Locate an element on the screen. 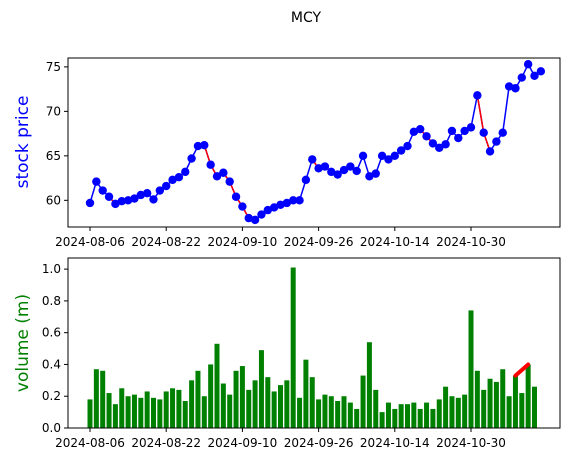 This screenshot has width=572, height=461. volume-xtick-label: 2024-08-22 is located at coordinates (166, 443).